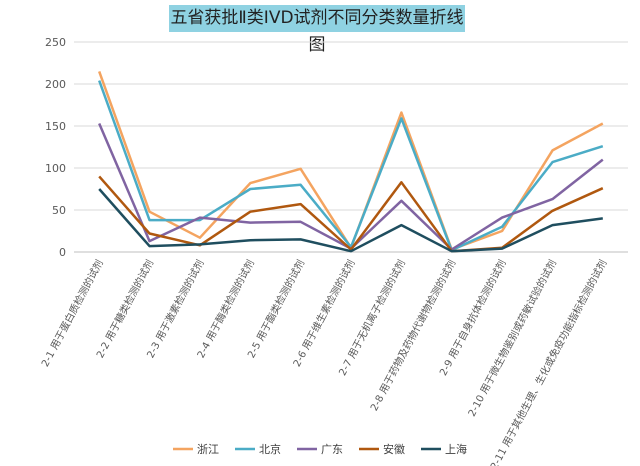 The height and width of the screenshot is (466, 640). I want to click on y-tick-label: 200, so click(55, 84).